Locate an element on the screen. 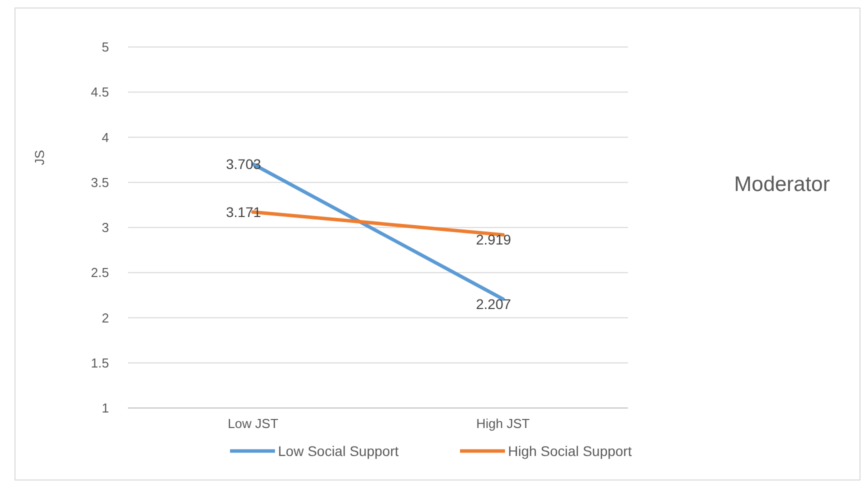 This screenshot has width=867, height=484. data-label: 2.919 is located at coordinates (494, 240).